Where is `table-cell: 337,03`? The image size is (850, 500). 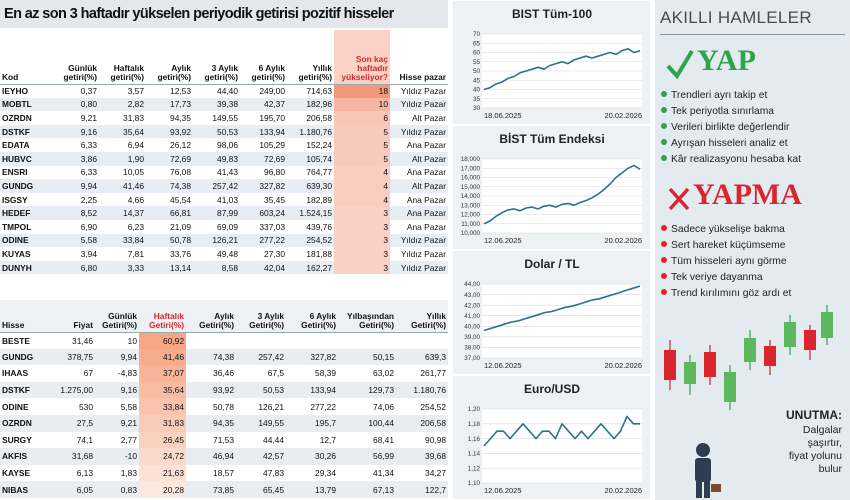
table-cell: 337,03 is located at coordinates (272, 226).